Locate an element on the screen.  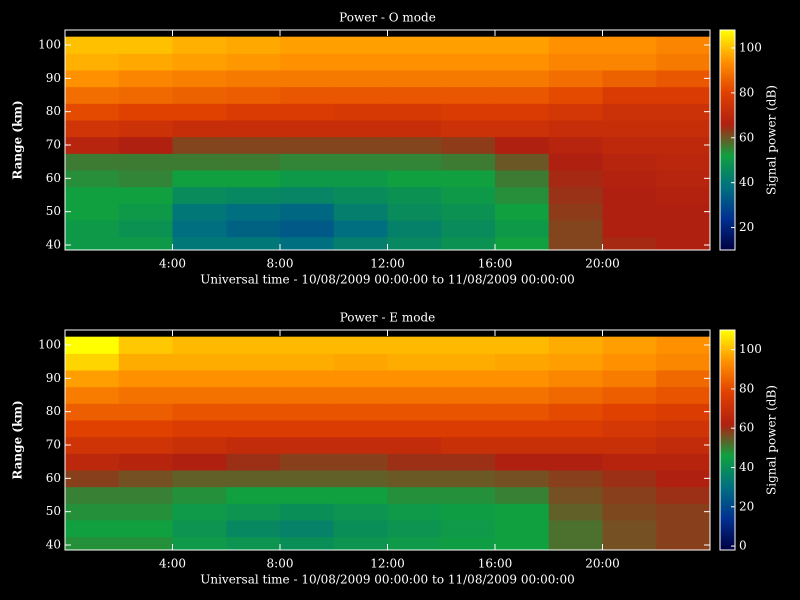
y-tick-label: 100 is located at coordinates (49, 345).